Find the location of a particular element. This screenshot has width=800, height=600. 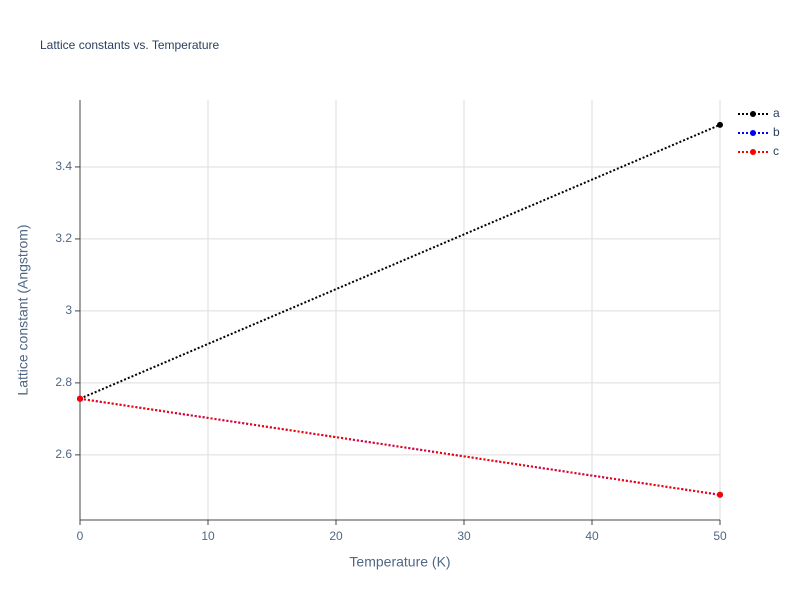

x-tick-label: 50 is located at coordinates (720, 536).